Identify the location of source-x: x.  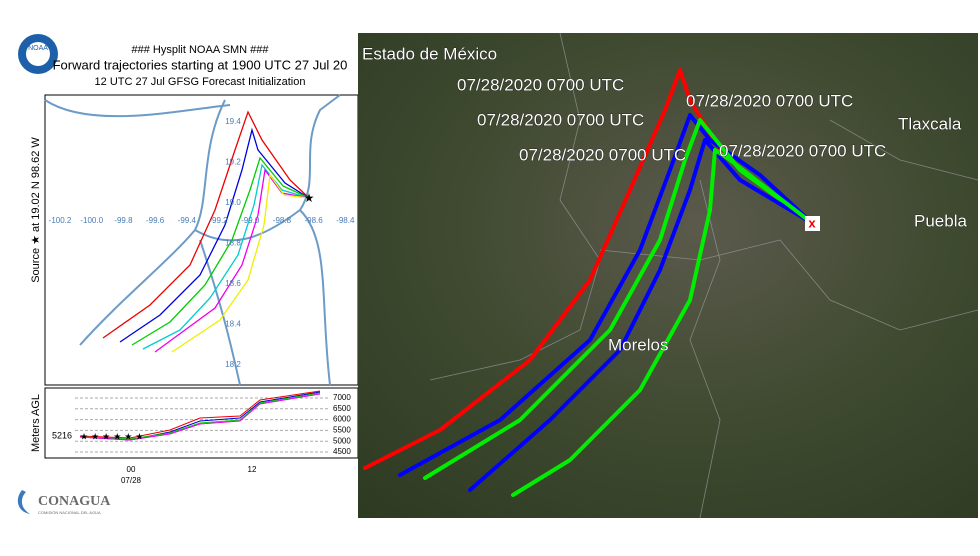
(812, 222).